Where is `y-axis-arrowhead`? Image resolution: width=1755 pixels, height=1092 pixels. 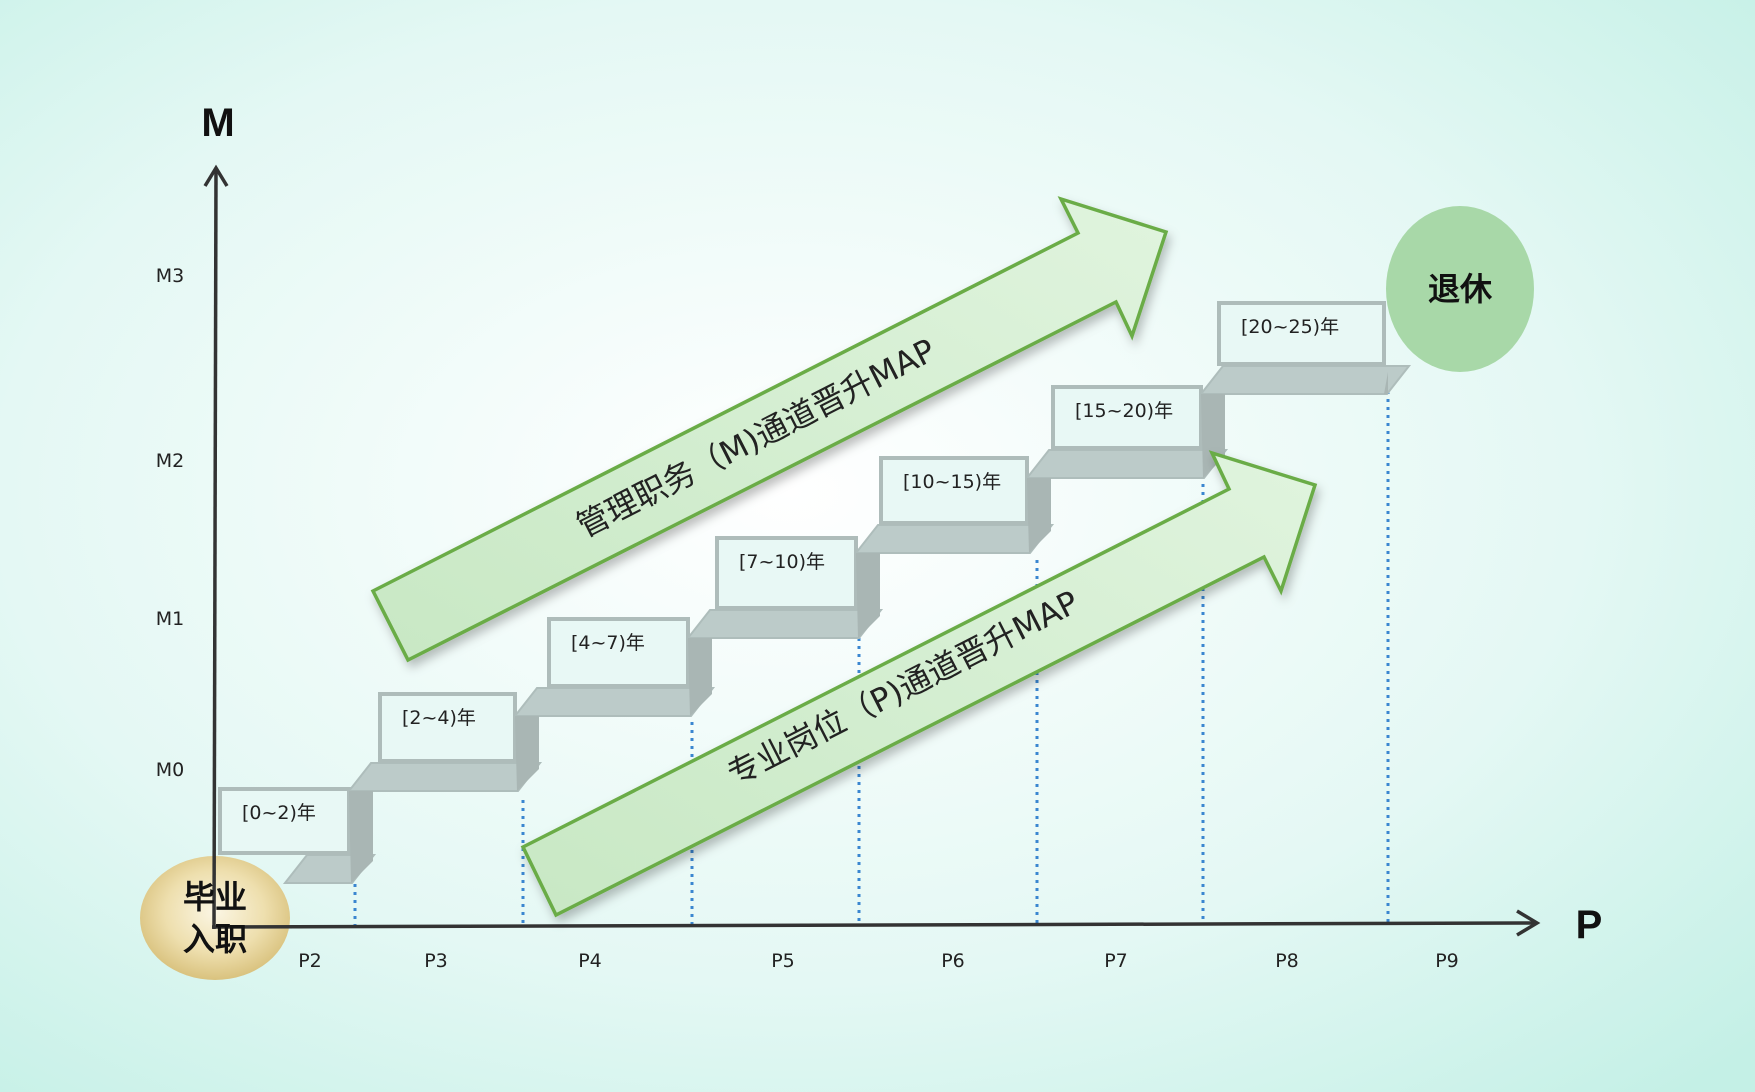
y-axis-arrowhead is located at coordinates (216, 175).